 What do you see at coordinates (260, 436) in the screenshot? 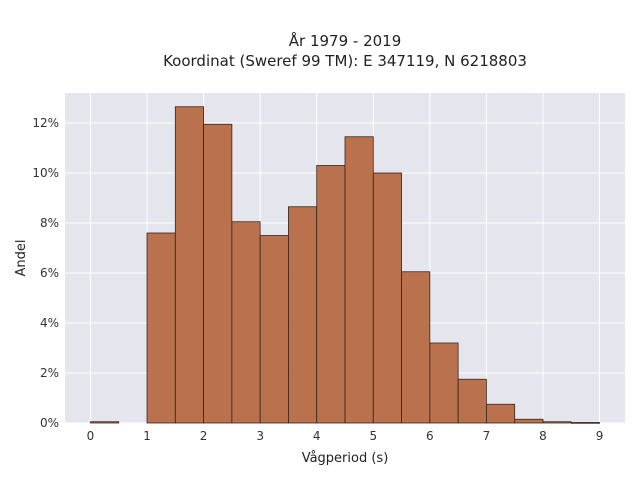
I see `x-tick-label: 3` at bounding box center [260, 436].